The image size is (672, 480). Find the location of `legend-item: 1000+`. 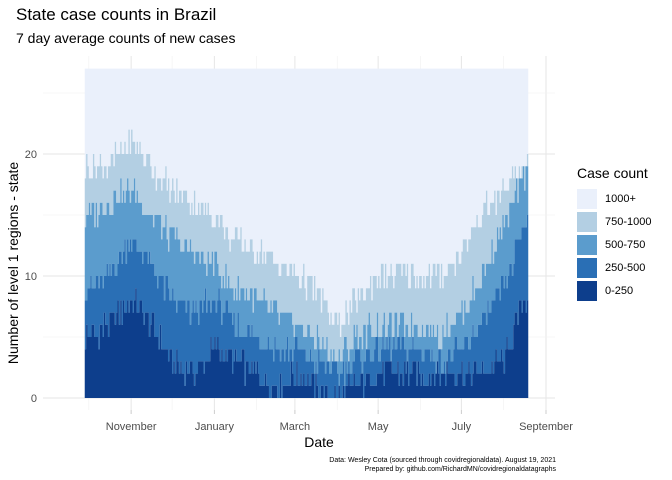

legend-item: 1000+ is located at coordinates (614, 198).